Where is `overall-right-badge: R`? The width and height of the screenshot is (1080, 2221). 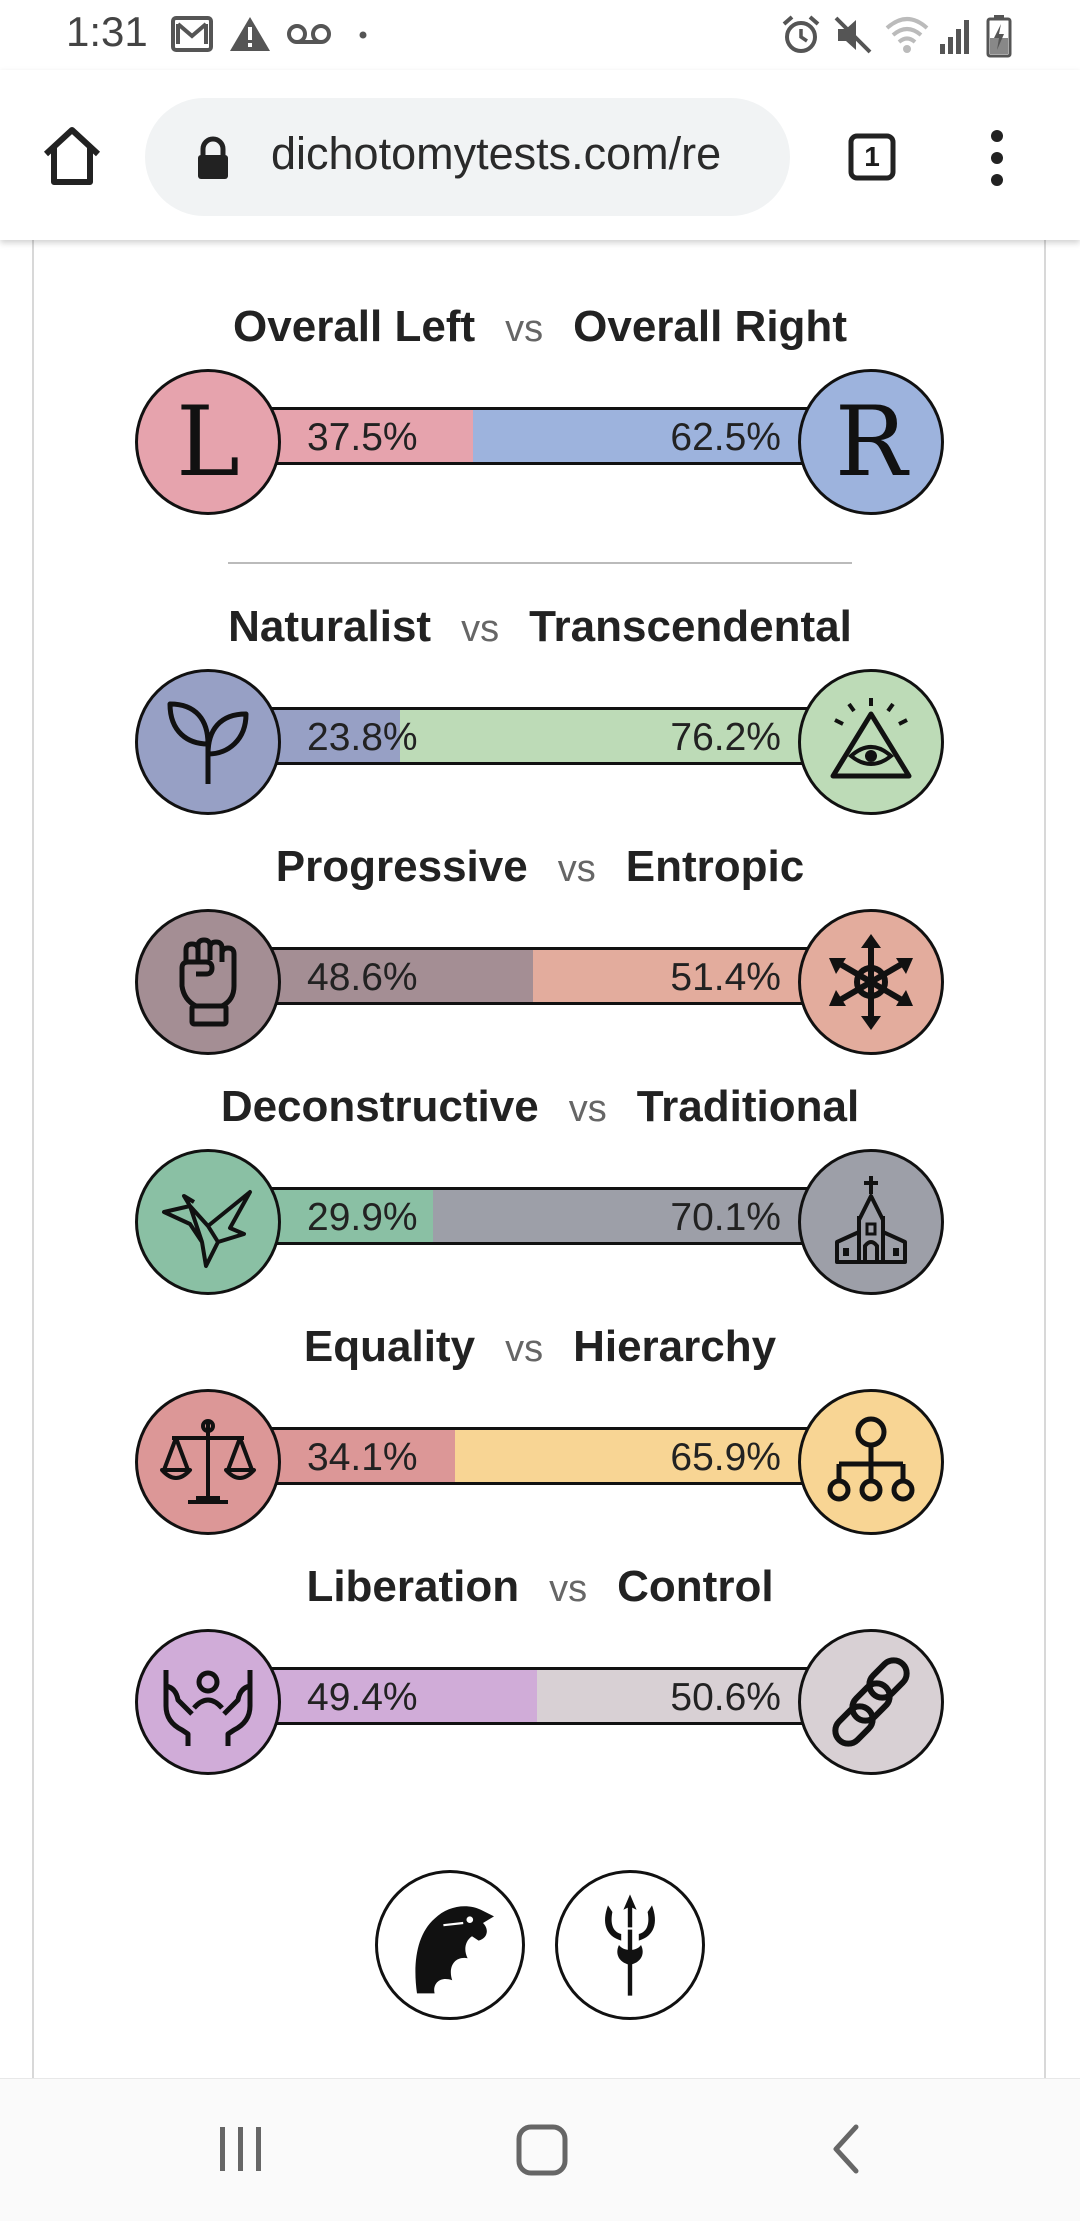 overall-right-badge: R is located at coordinates (871, 442).